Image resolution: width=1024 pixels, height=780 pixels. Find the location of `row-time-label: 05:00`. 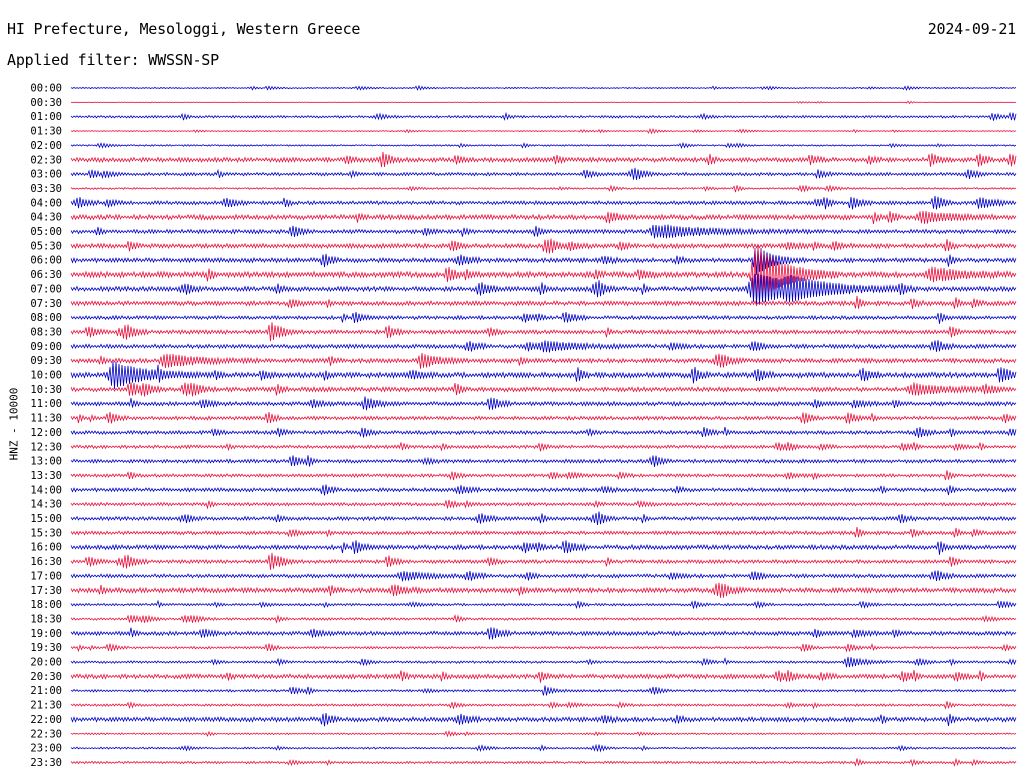

row-time-label: 05:00 is located at coordinates (46, 232).